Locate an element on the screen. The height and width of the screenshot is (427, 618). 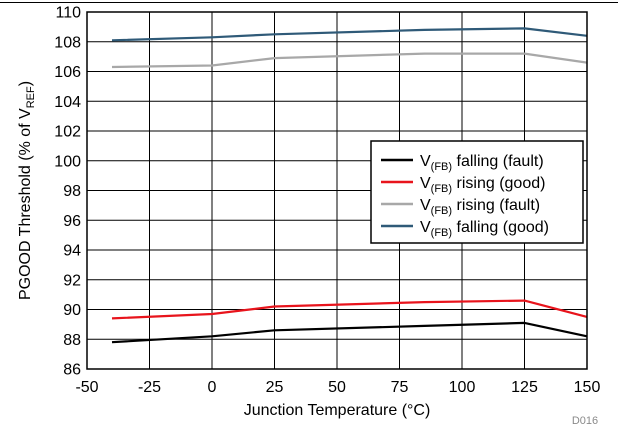
y-tick-label: 98 is located at coordinates (72, 191).